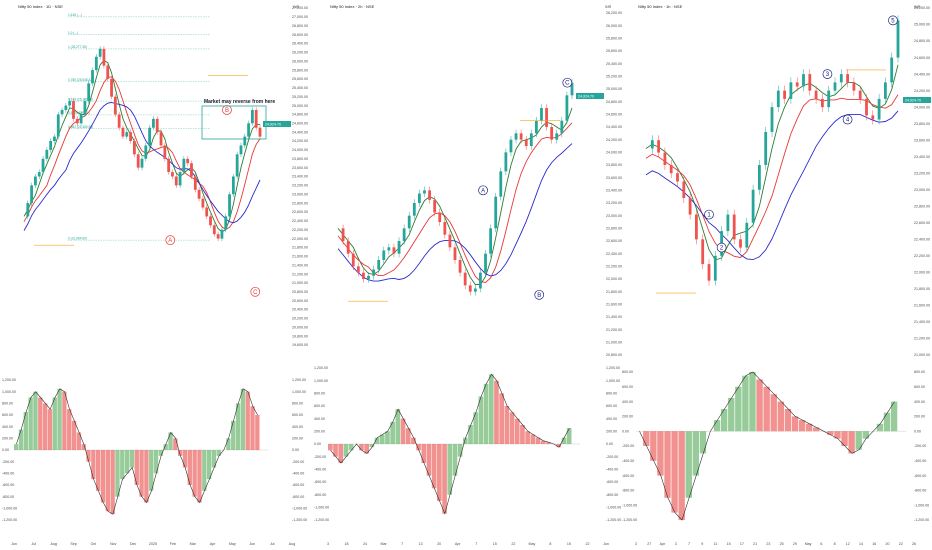  I want to click on p1-osc-tick-right: -800.00, so click(298, 497).